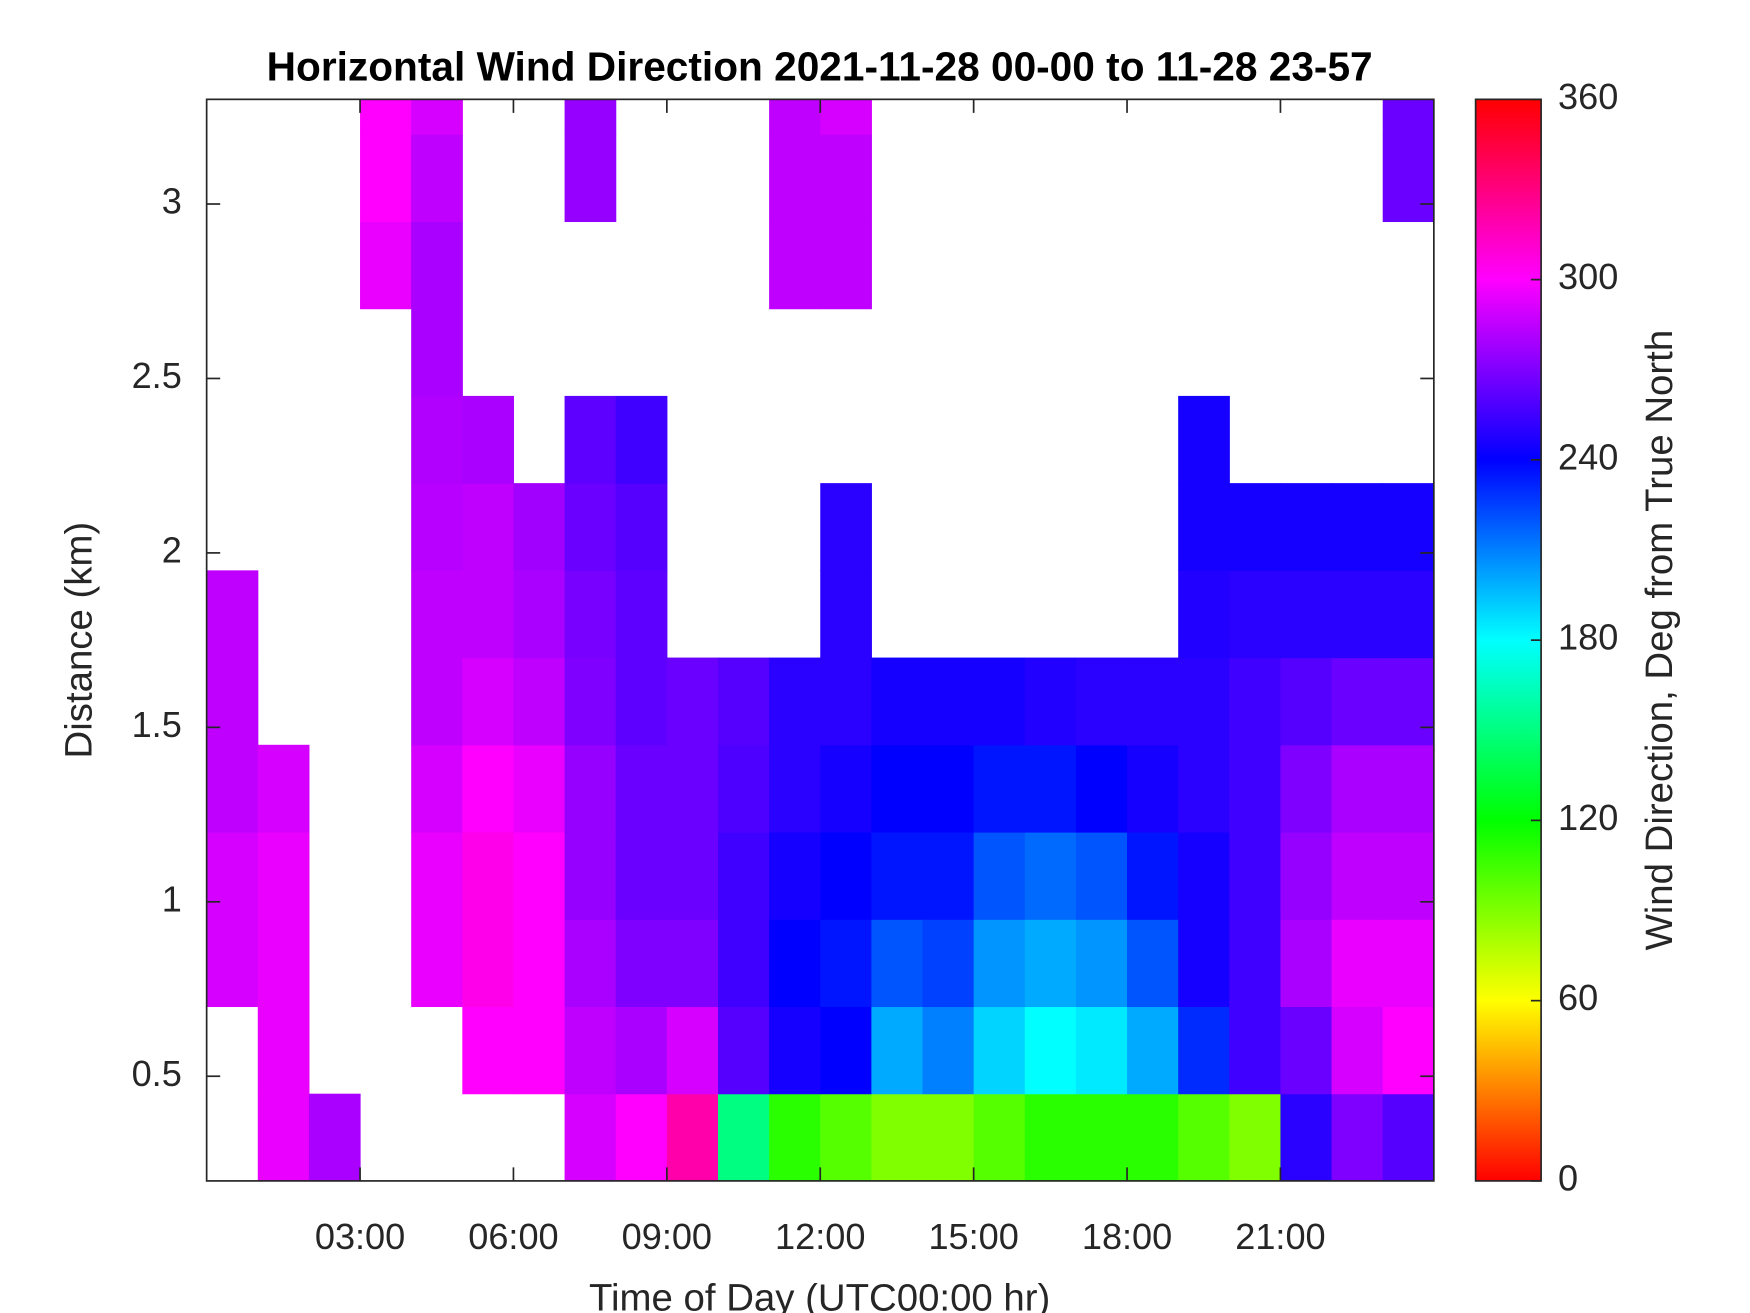 The width and height of the screenshot is (1750, 1313). What do you see at coordinates (1659, 640) in the screenshot?
I see `colorbar-label: Wind Direction, Deg from True North` at bounding box center [1659, 640].